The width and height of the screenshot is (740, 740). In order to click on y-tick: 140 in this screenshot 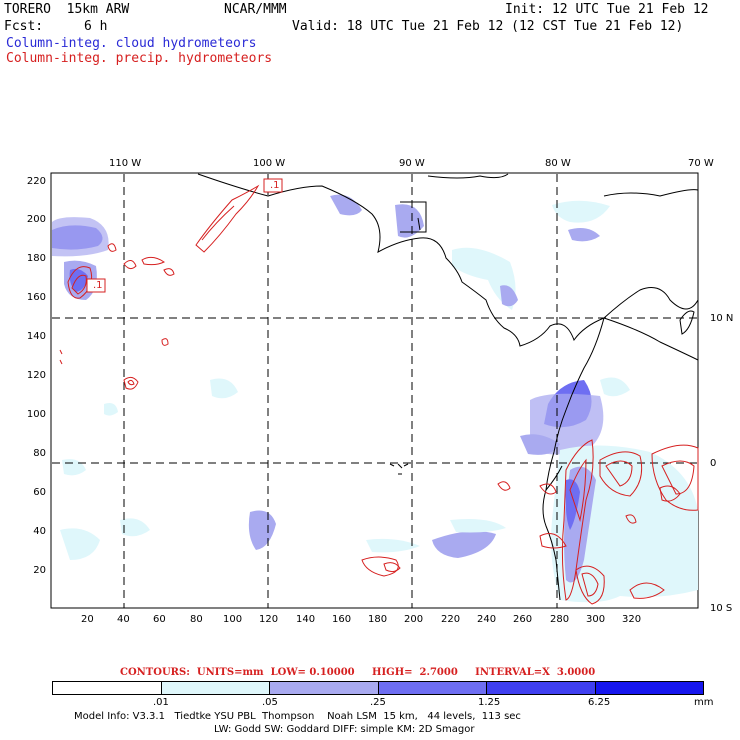, I will do `click(36, 336)`.